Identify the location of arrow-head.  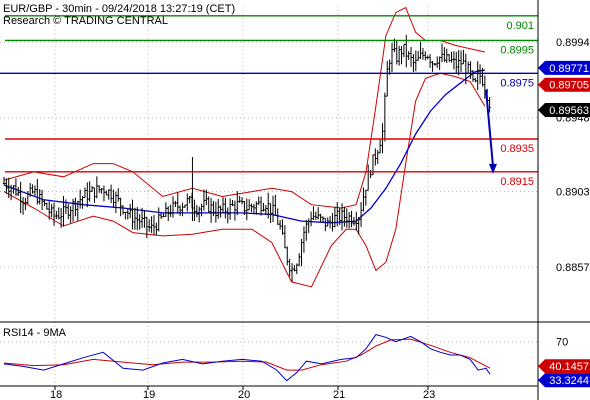
(492, 168).